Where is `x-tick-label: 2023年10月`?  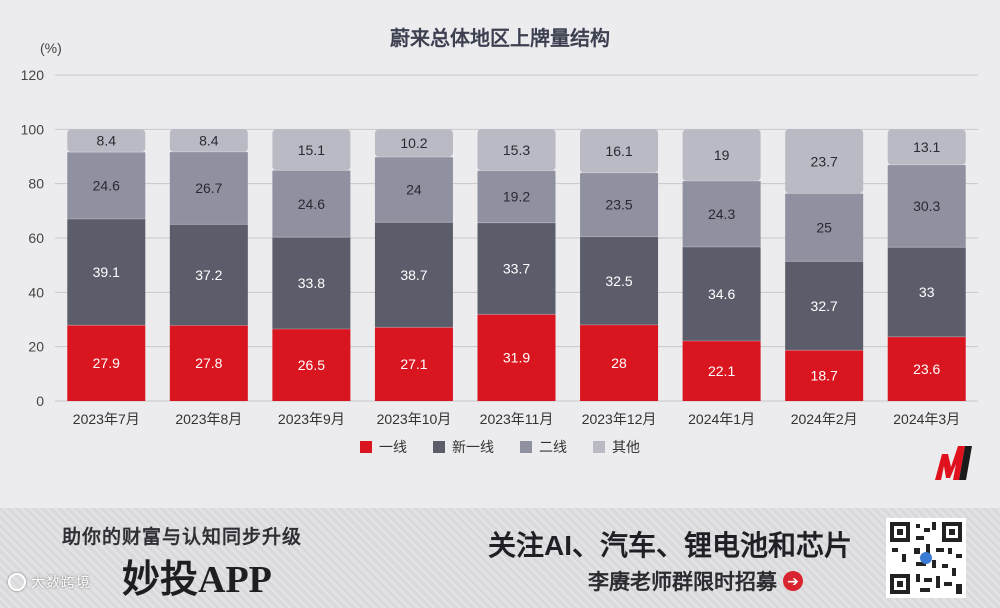
x-tick-label: 2023年10月 is located at coordinates (414, 419).